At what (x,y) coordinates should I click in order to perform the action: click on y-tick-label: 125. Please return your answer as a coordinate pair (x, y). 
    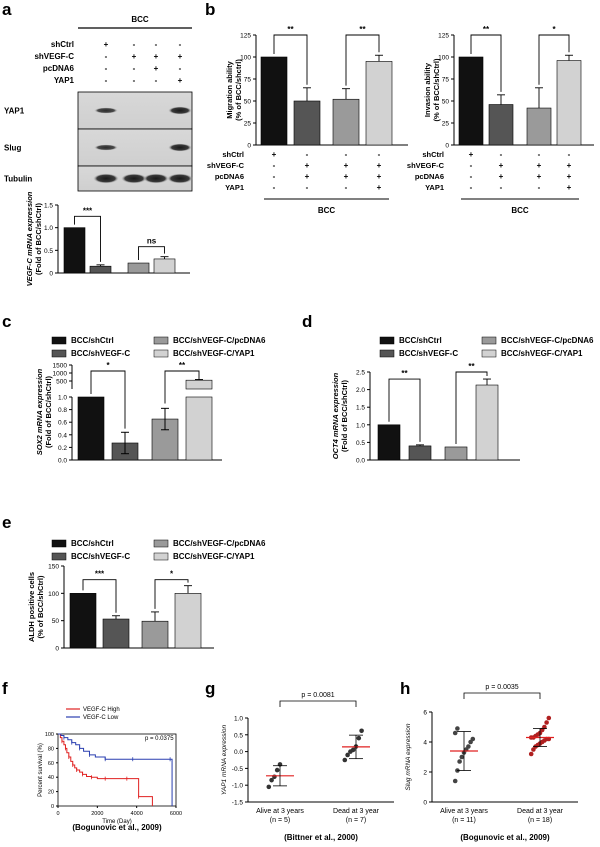
    Looking at the image, I should click on (245, 36).